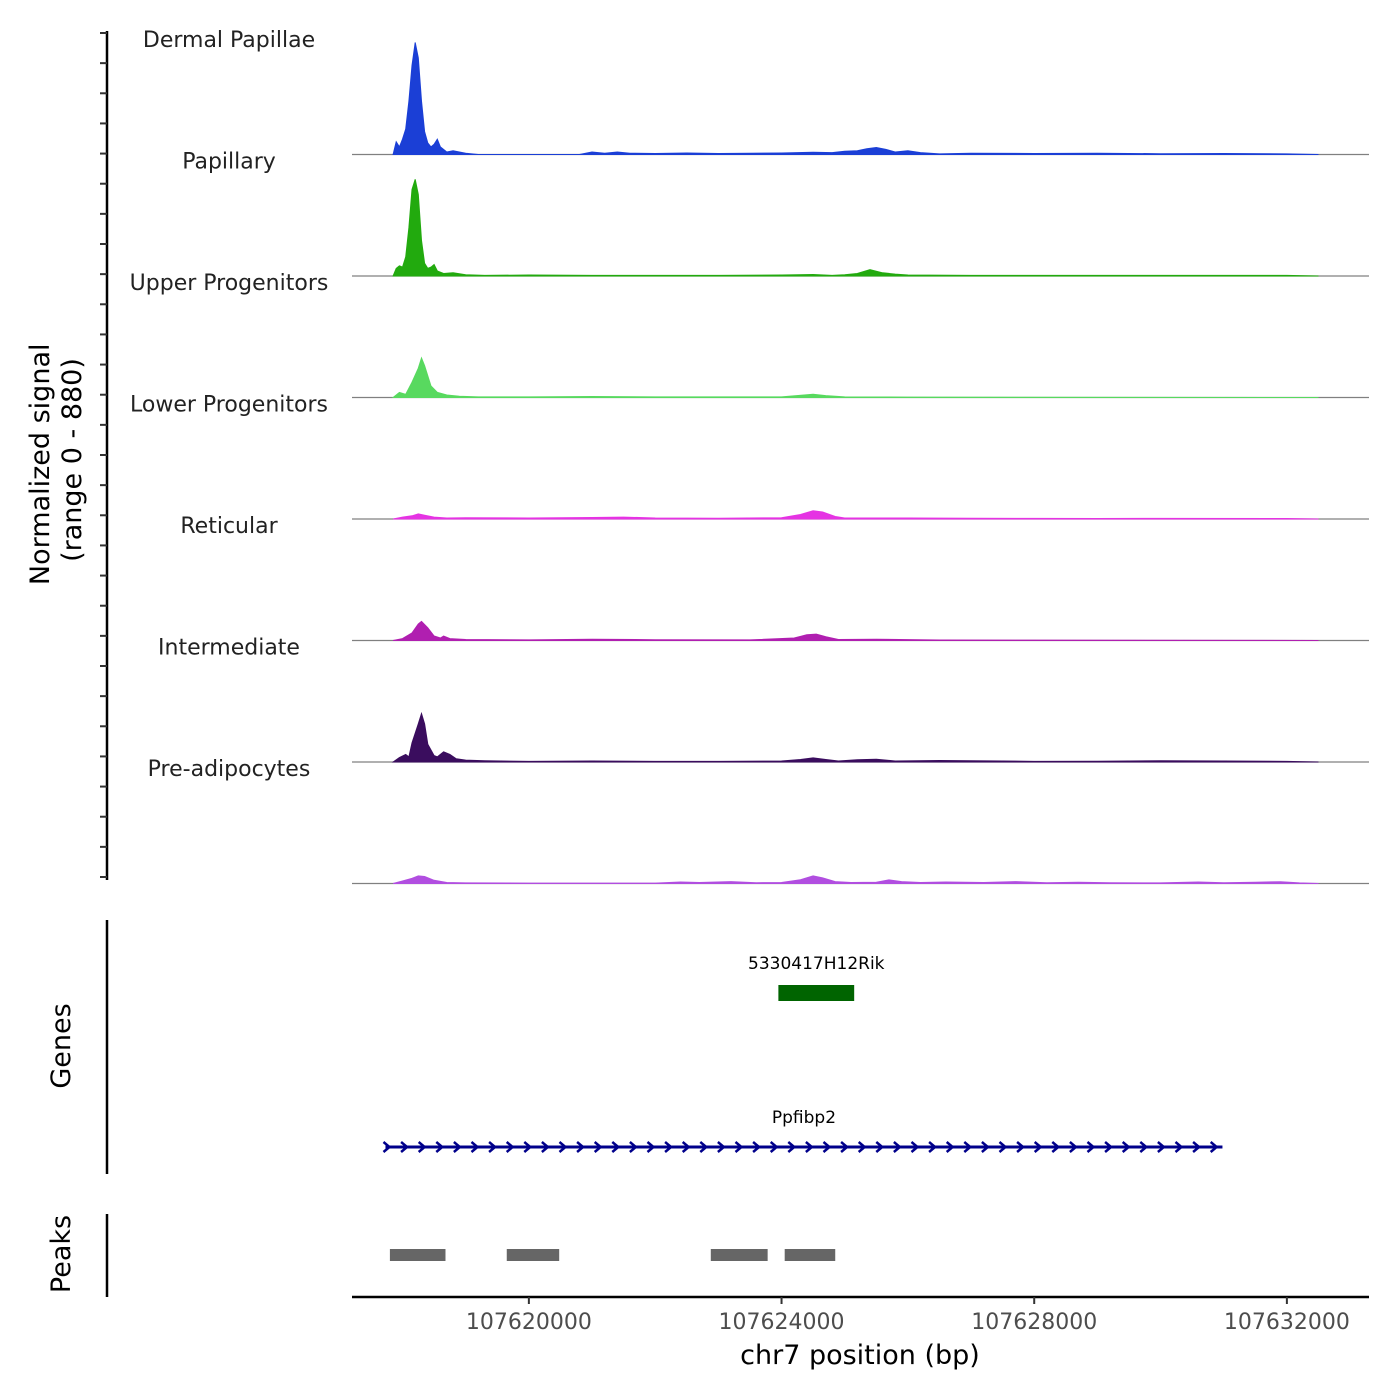 This screenshot has height=1400, width=1400. Describe the element at coordinates (529, 1322) in the screenshot. I see `x-tick-label: 107620000` at that location.